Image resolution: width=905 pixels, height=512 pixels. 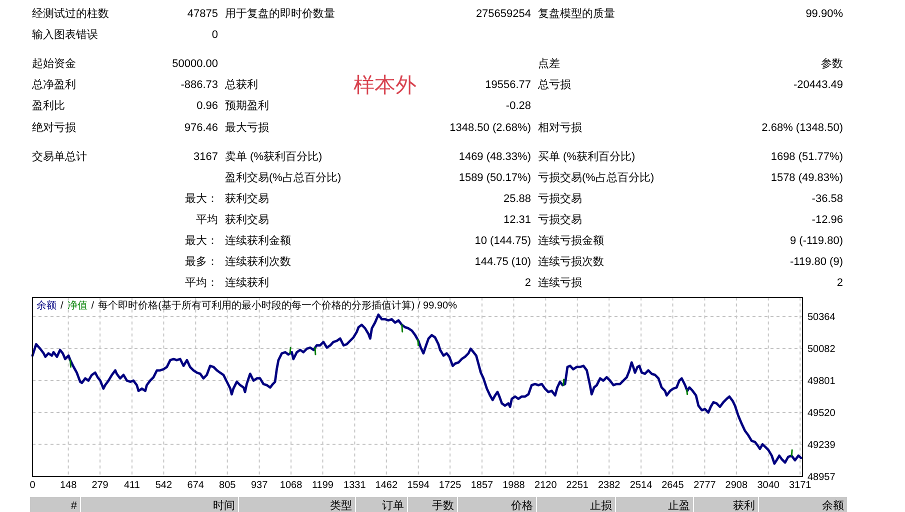 I want to click on text: 平均：, so click(x=201, y=283).